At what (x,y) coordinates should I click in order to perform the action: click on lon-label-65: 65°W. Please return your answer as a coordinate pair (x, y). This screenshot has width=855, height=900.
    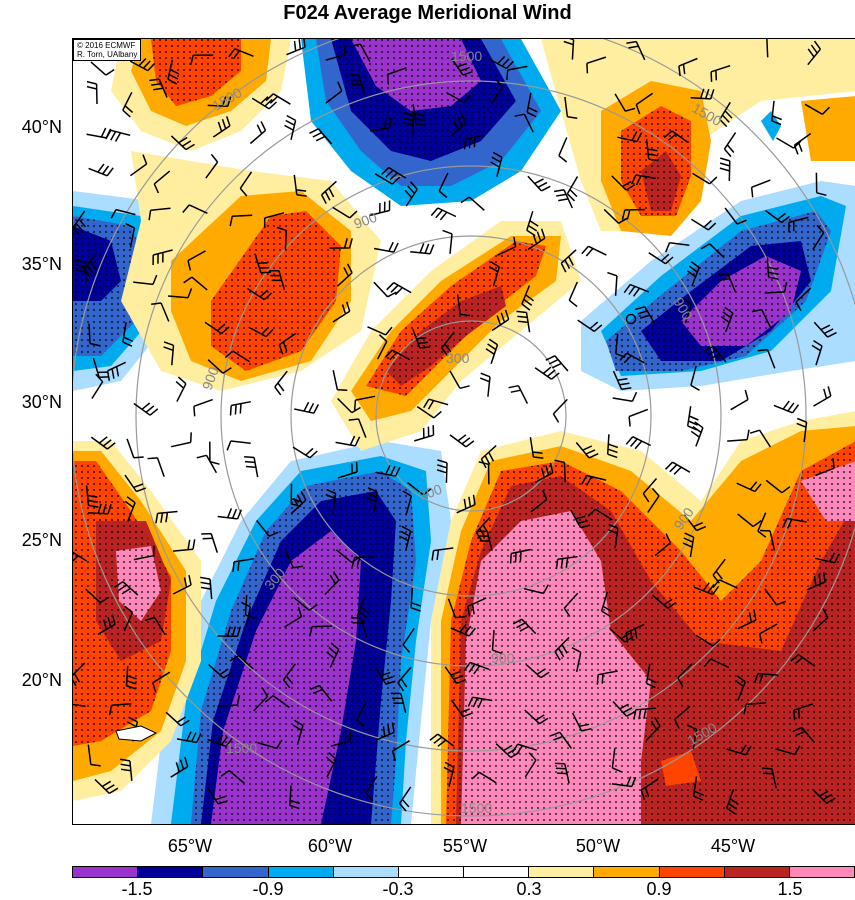
    Looking at the image, I should click on (190, 846).